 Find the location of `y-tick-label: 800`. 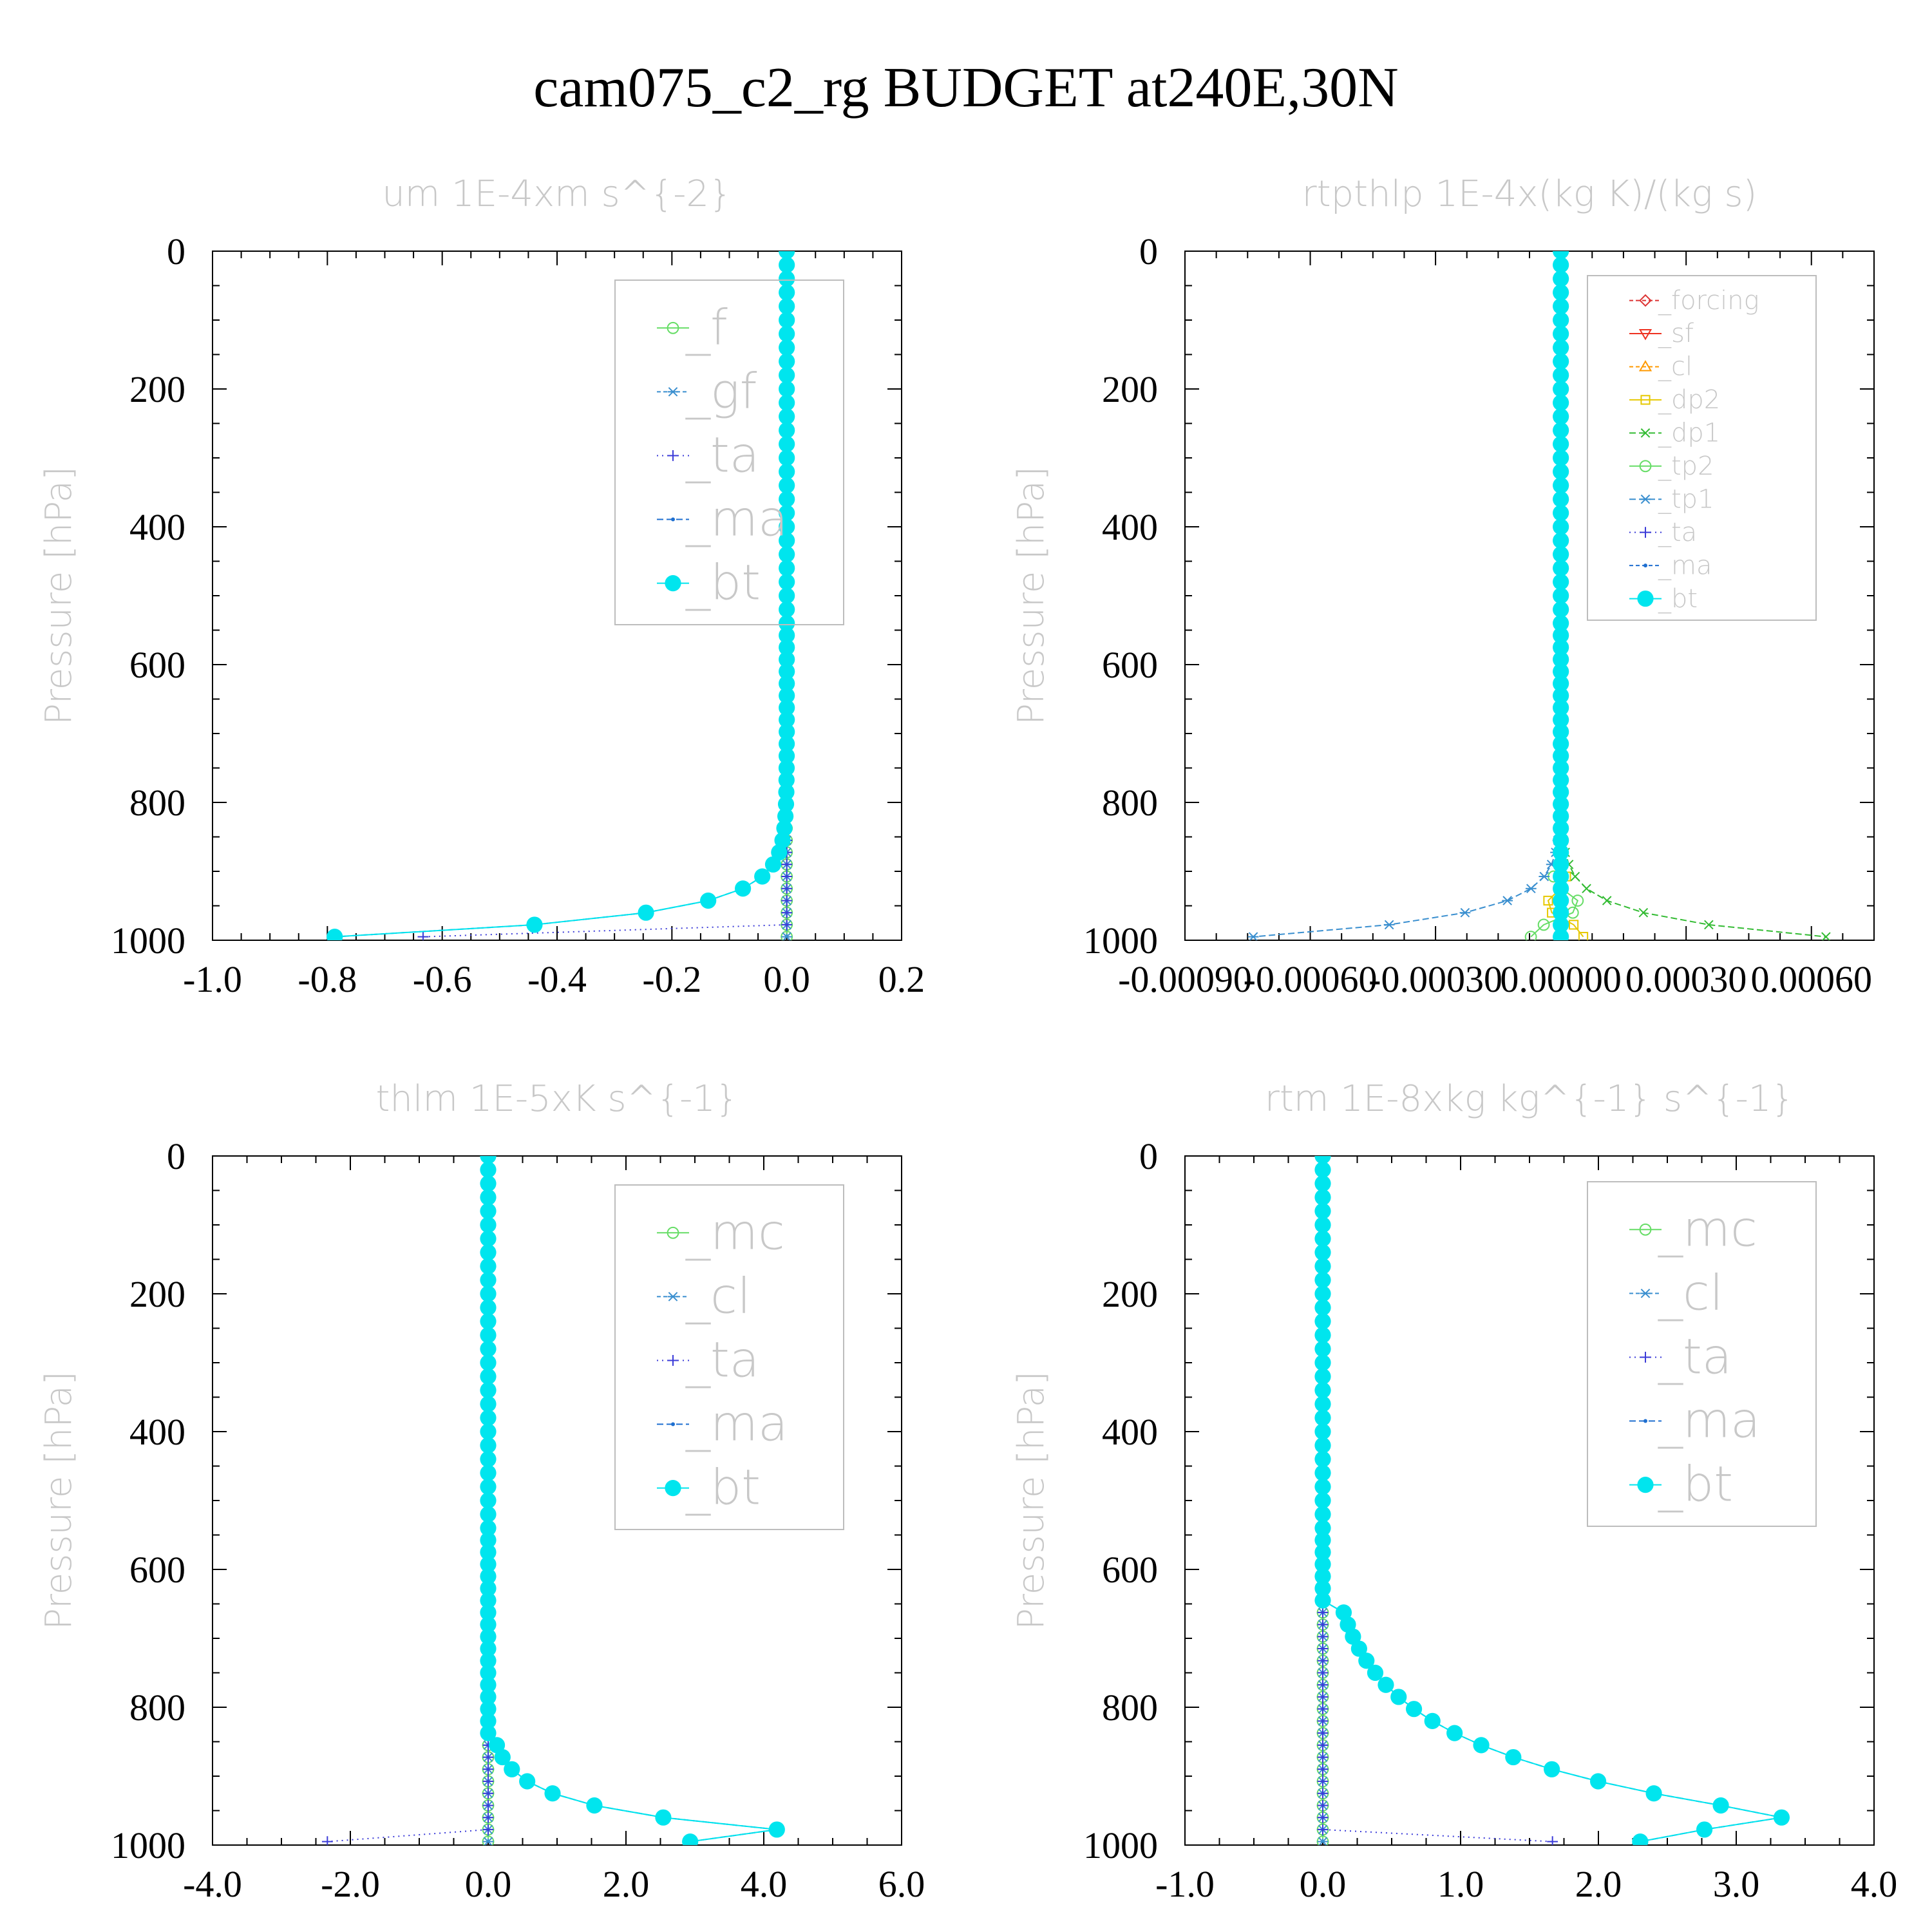

y-tick-label: 800 is located at coordinates (1130, 1708).